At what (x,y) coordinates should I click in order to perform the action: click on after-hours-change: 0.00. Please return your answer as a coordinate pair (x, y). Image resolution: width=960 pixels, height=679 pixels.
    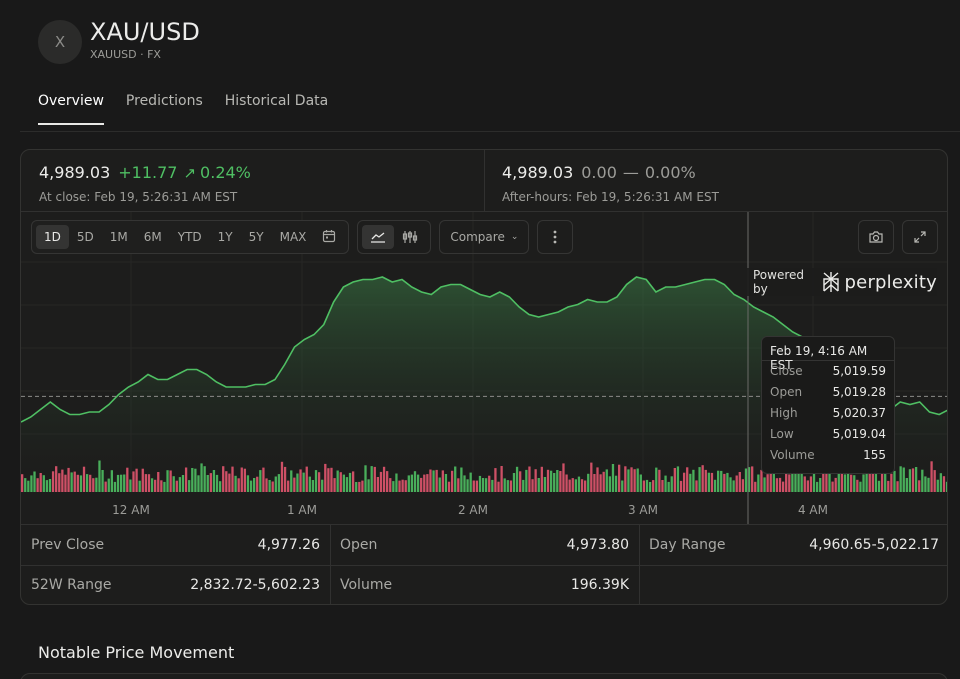
    Looking at the image, I should click on (599, 172).